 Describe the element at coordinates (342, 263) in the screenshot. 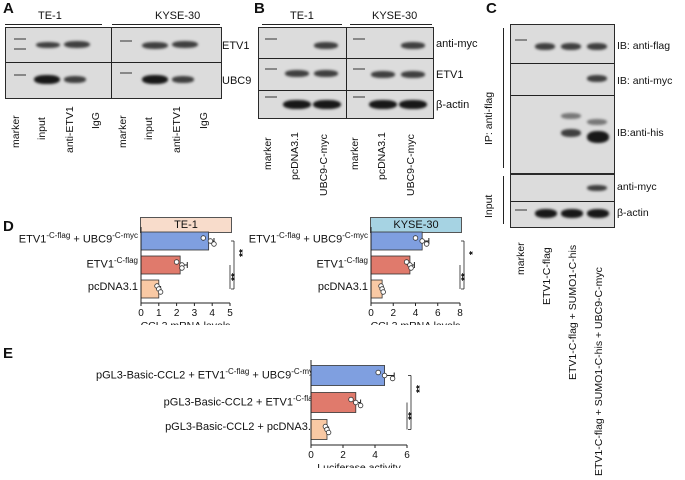

I see `d-right-cat-2: ETV1-C-flag` at that location.